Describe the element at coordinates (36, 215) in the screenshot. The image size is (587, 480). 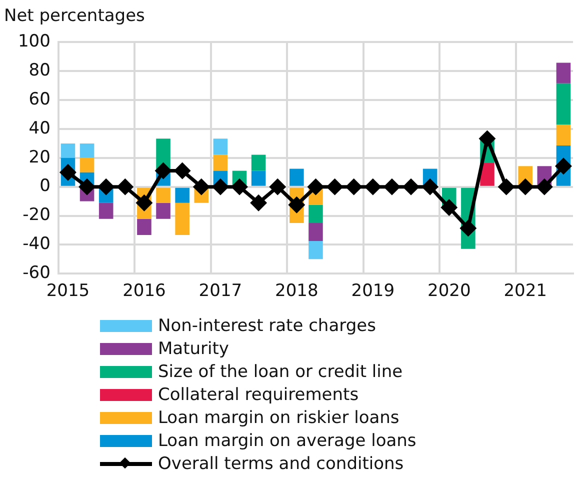
I see `y-tick-label: -20` at that location.